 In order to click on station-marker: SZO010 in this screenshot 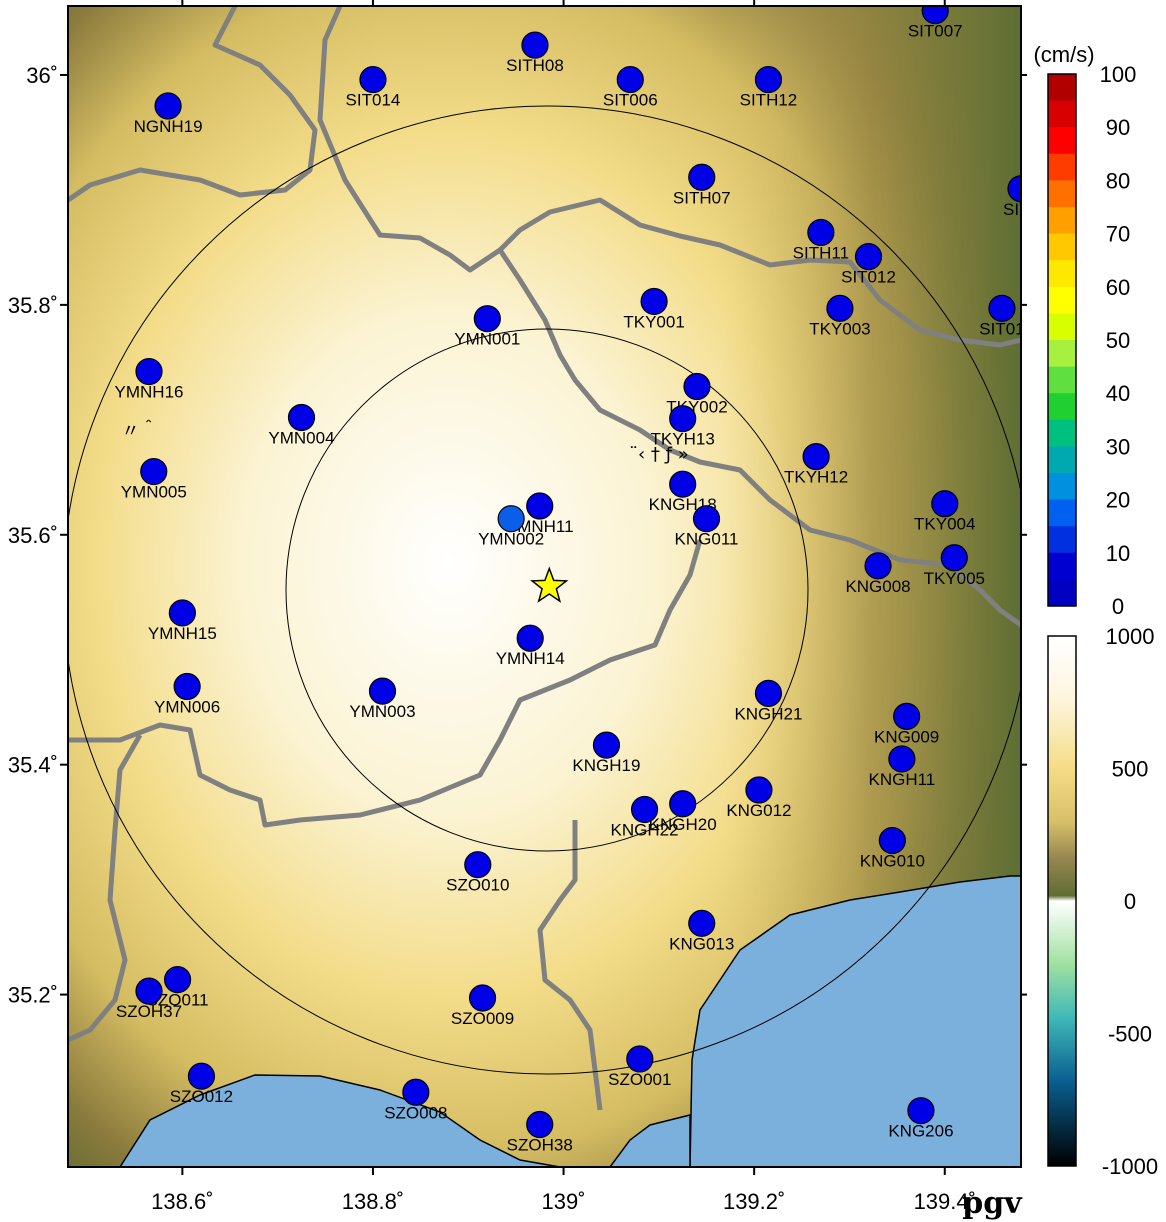, I will do `click(477, 873)`.